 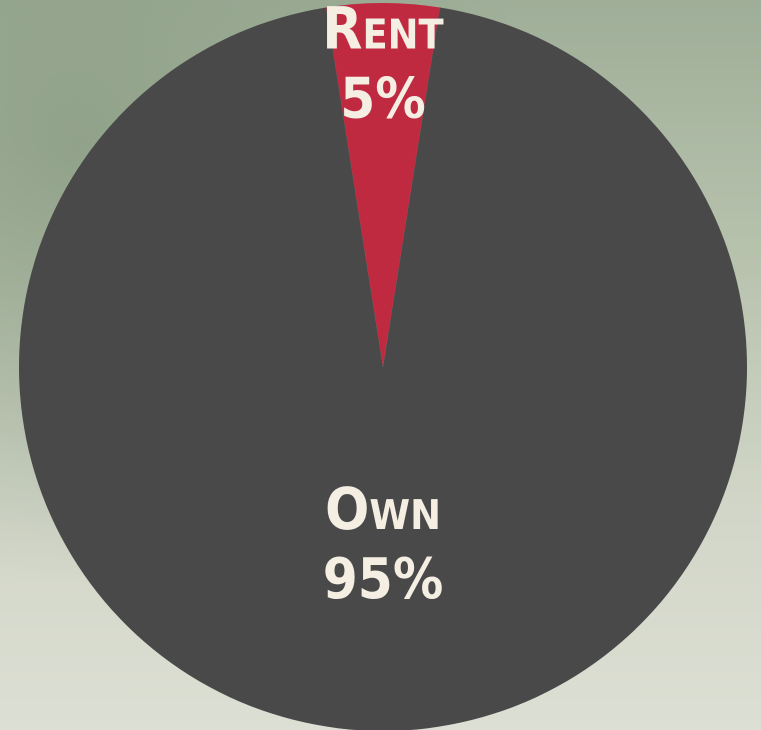 What do you see at coordinates (383, 185) in the screenshot?
I see `pie-slice` at bounding box center [383, 185].